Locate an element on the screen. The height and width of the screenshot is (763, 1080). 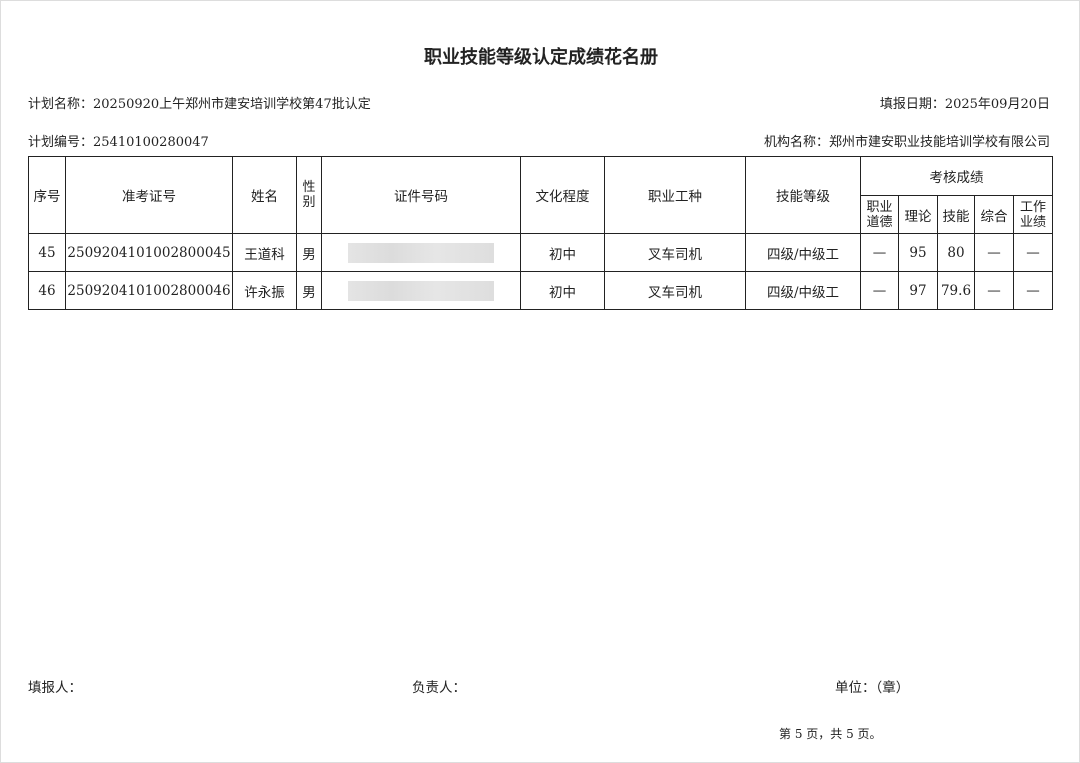
cell-skill: 80 is located at coordinates (956, 252).